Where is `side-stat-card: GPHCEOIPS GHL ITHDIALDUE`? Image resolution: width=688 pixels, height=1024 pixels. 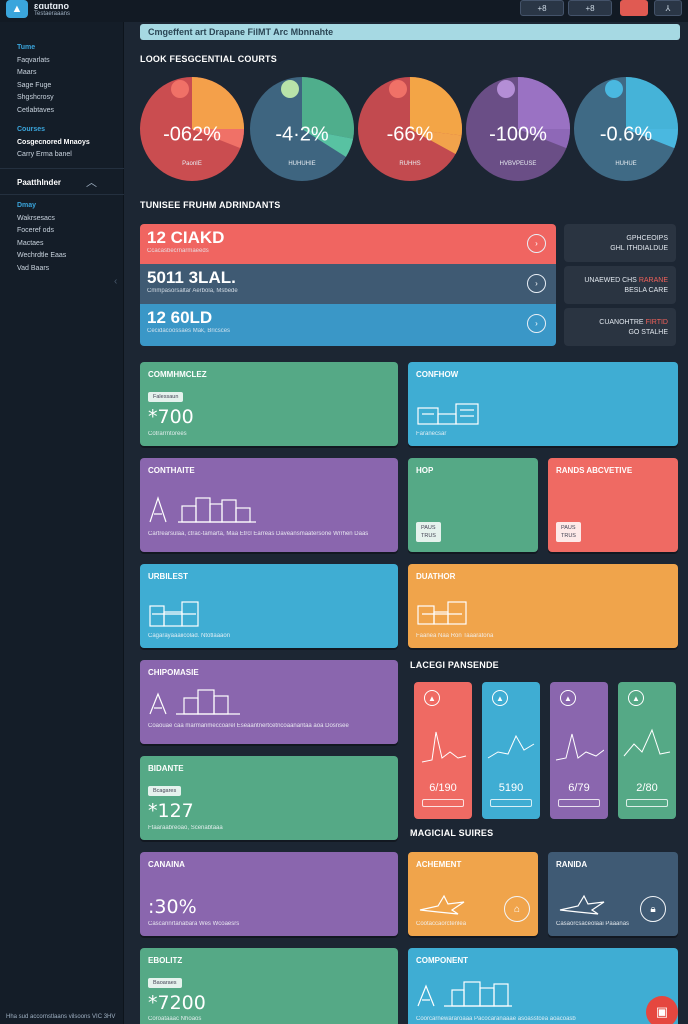 side-stat-card: GPHCEOIPS GHL ITHDIALDUE is located at coordinates (620, 243).